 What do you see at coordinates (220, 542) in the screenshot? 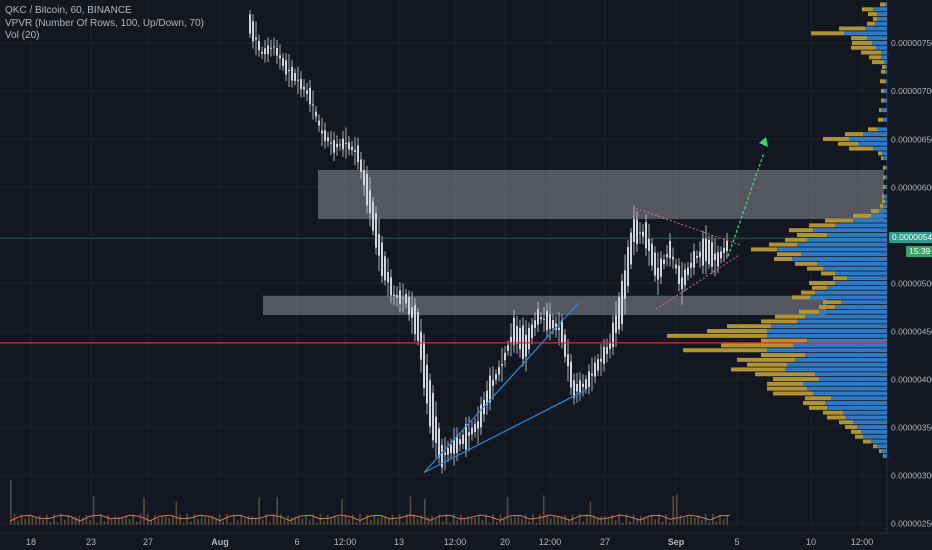
I see `x-tick-label-3: Aug` at bounding box center [220, 542].